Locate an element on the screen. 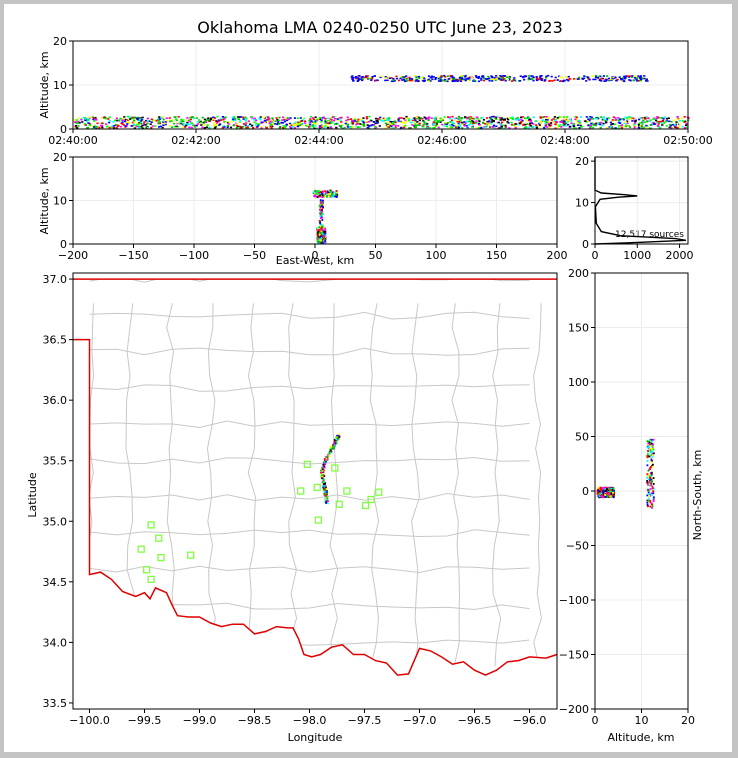 The image size is (738, 758). altitude-tick-label: 0 is located at coordinates (63, 129).